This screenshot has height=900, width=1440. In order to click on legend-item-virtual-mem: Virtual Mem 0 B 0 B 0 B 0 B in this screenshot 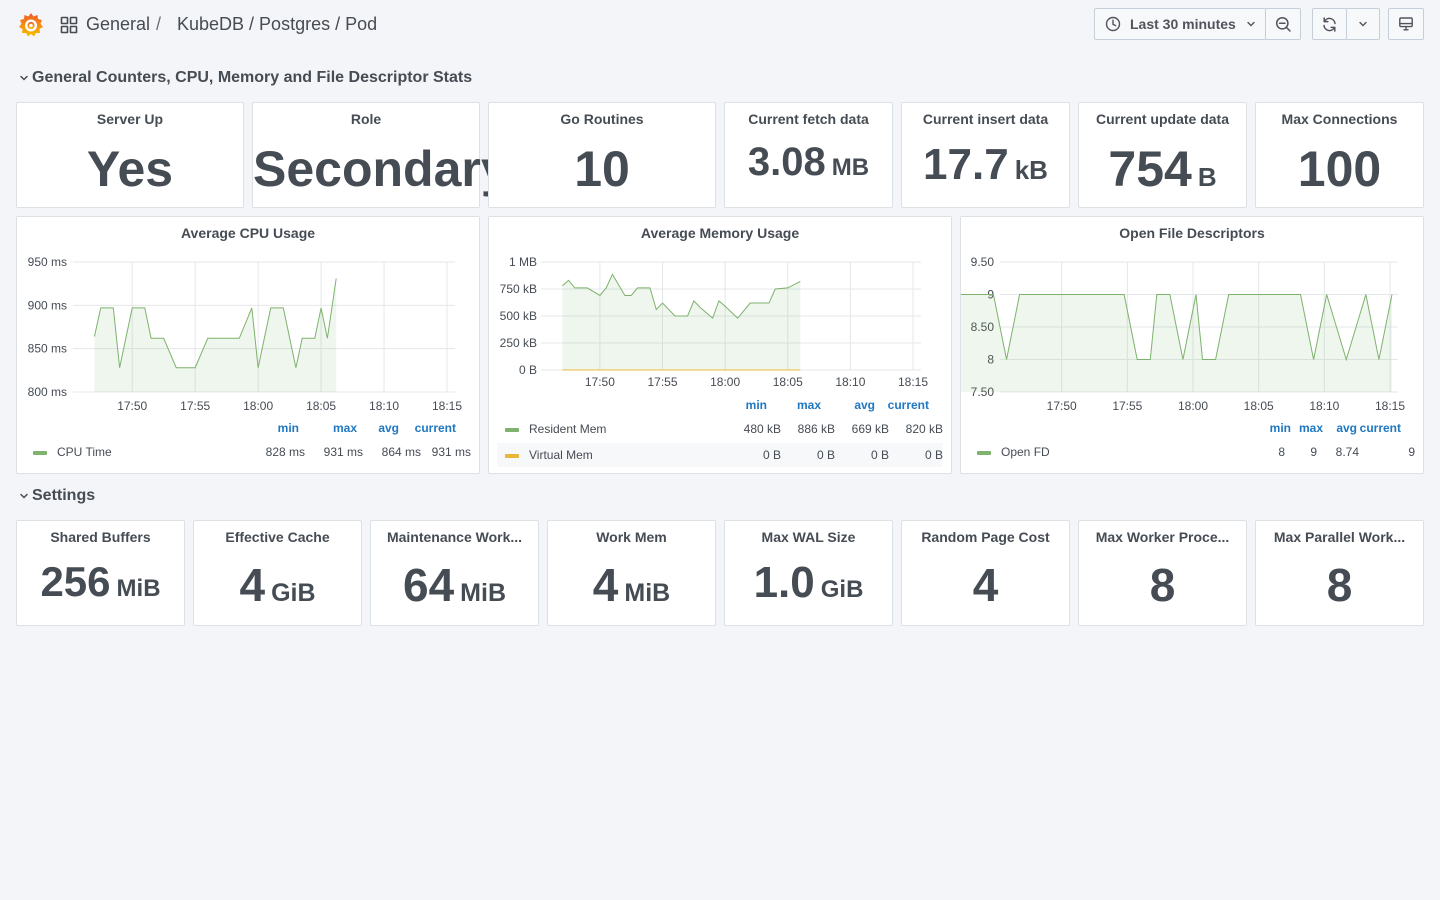, I will do `click(720, 455)`.